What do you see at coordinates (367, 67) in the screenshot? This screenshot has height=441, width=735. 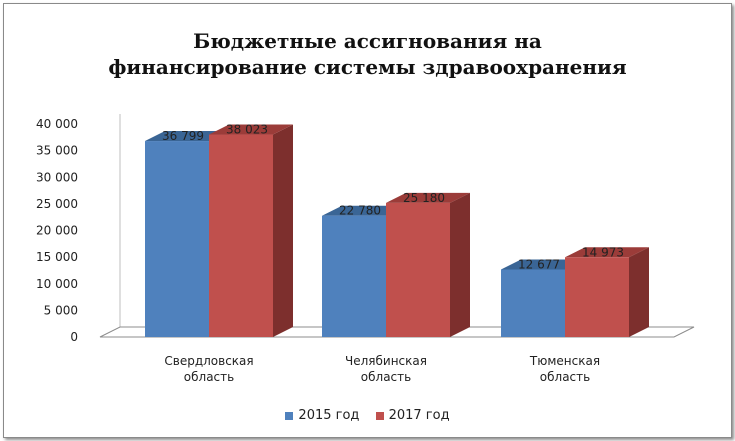 I see `chart-title-line-2: финансирование системы здравоохранения` at bounding box center [367, 67].